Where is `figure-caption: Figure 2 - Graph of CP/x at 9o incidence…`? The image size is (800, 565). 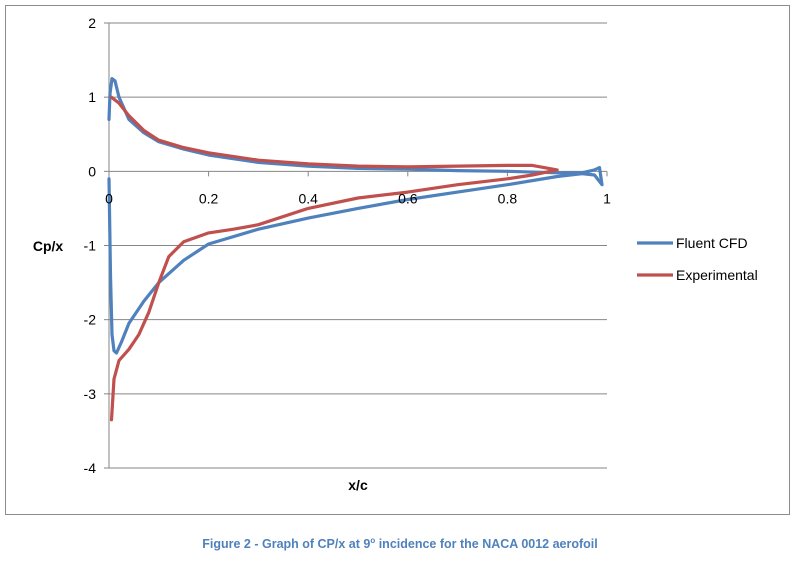
figure-caption: Figure 2 - Graph of CP/x at 9o incidence… is located at coordinates (400, 543).